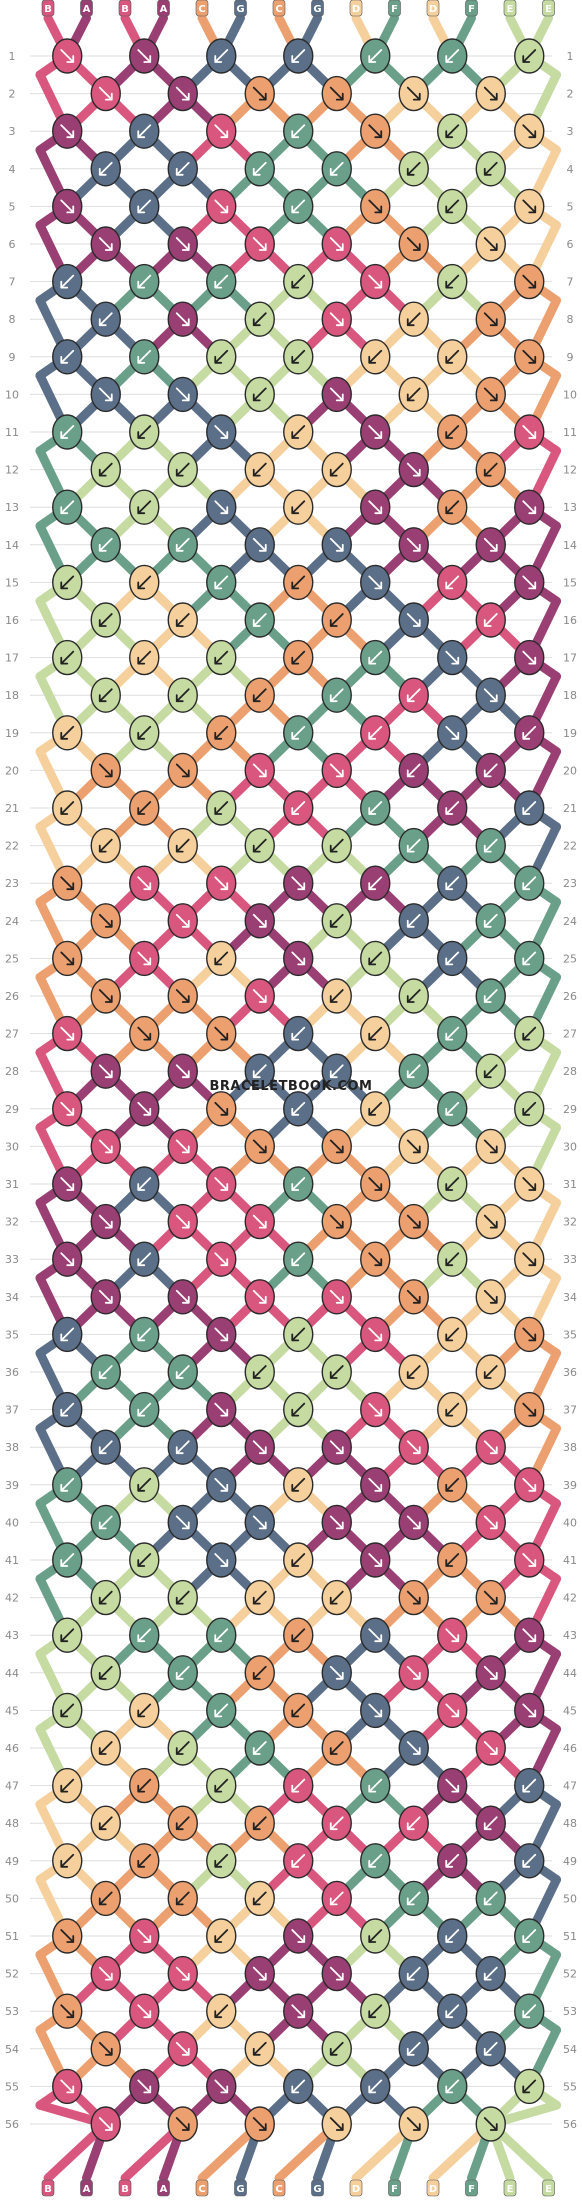  What do you see at coordinates (12, 432) in the screenshot?
I see `row-number-left: 11` at bounding box center [12, 432].